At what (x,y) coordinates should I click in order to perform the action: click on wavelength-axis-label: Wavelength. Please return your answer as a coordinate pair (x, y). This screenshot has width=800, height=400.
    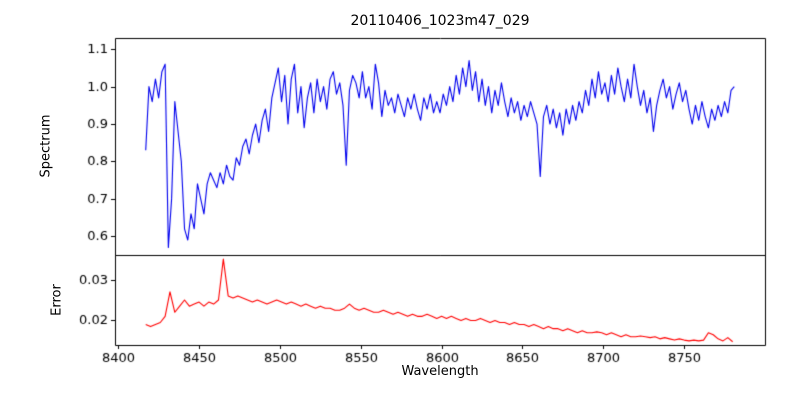
    Looking at the image, I should click on (440, 371).